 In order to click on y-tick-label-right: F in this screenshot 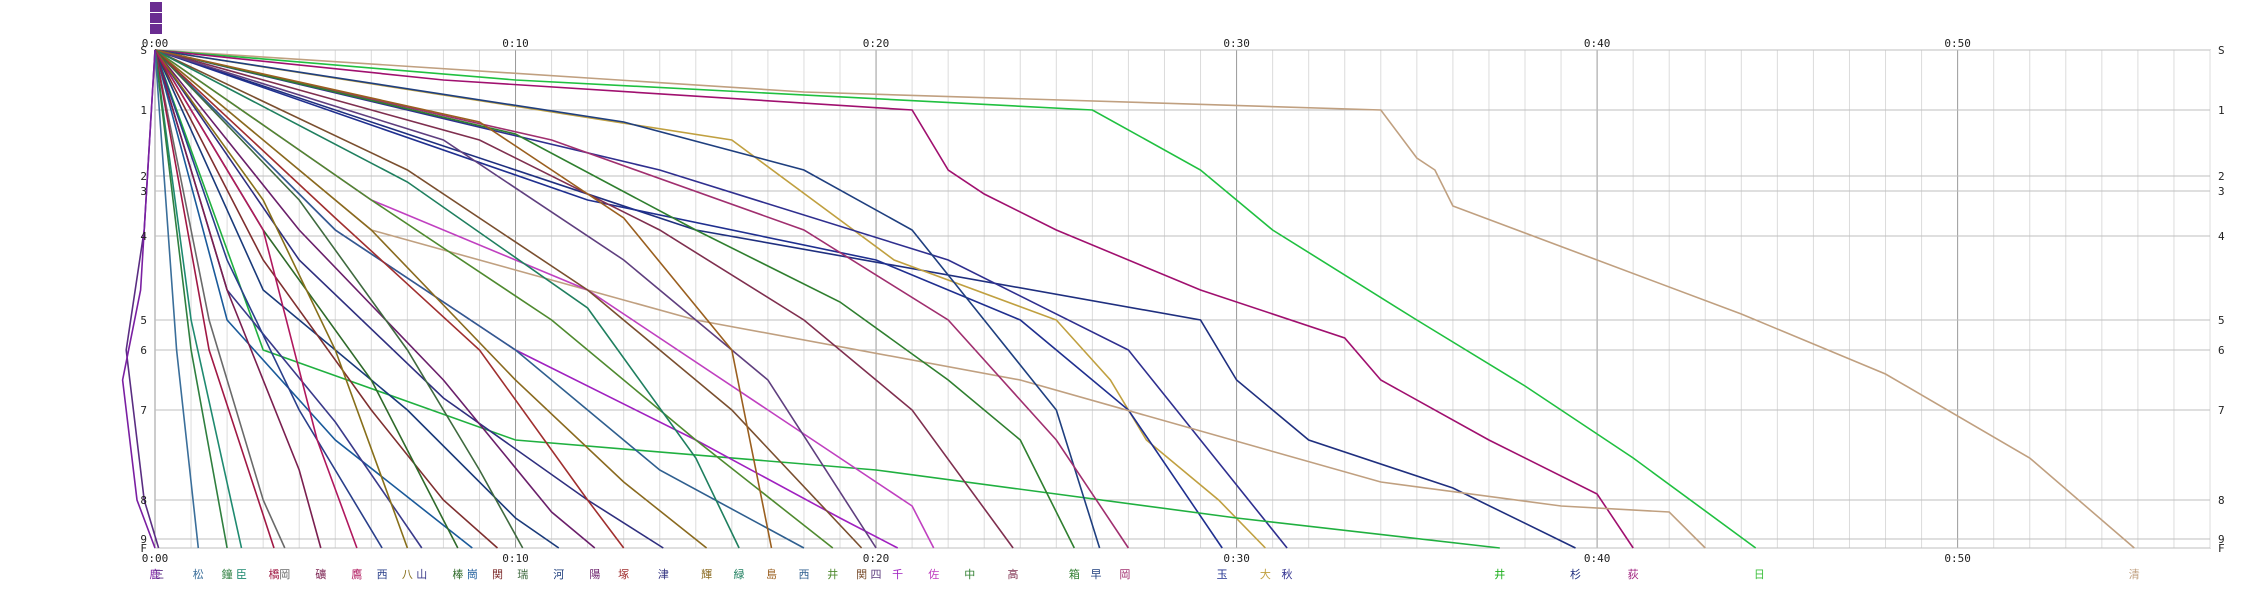, I will do `click(2221, 548)`.